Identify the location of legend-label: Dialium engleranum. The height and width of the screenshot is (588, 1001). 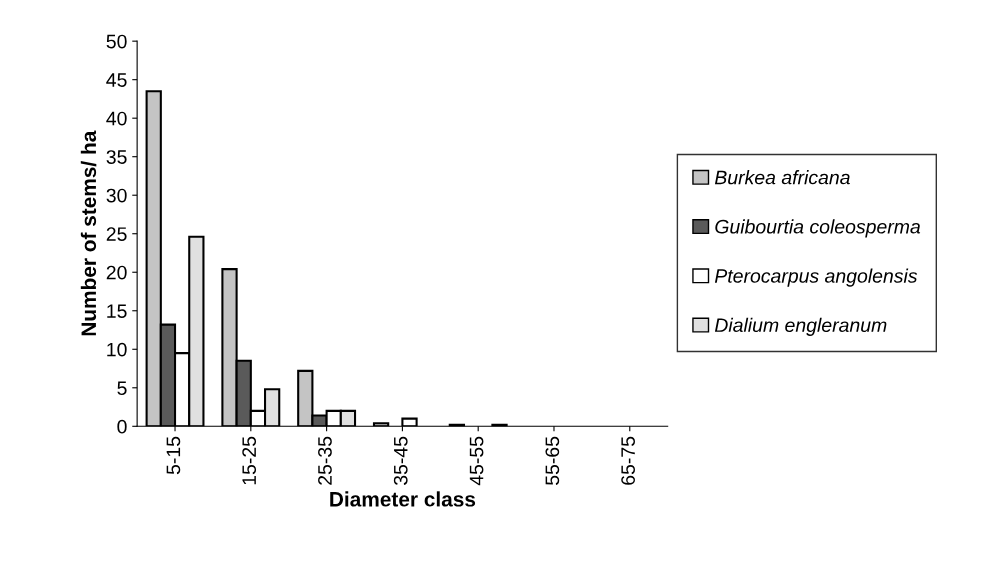
(800, 326).